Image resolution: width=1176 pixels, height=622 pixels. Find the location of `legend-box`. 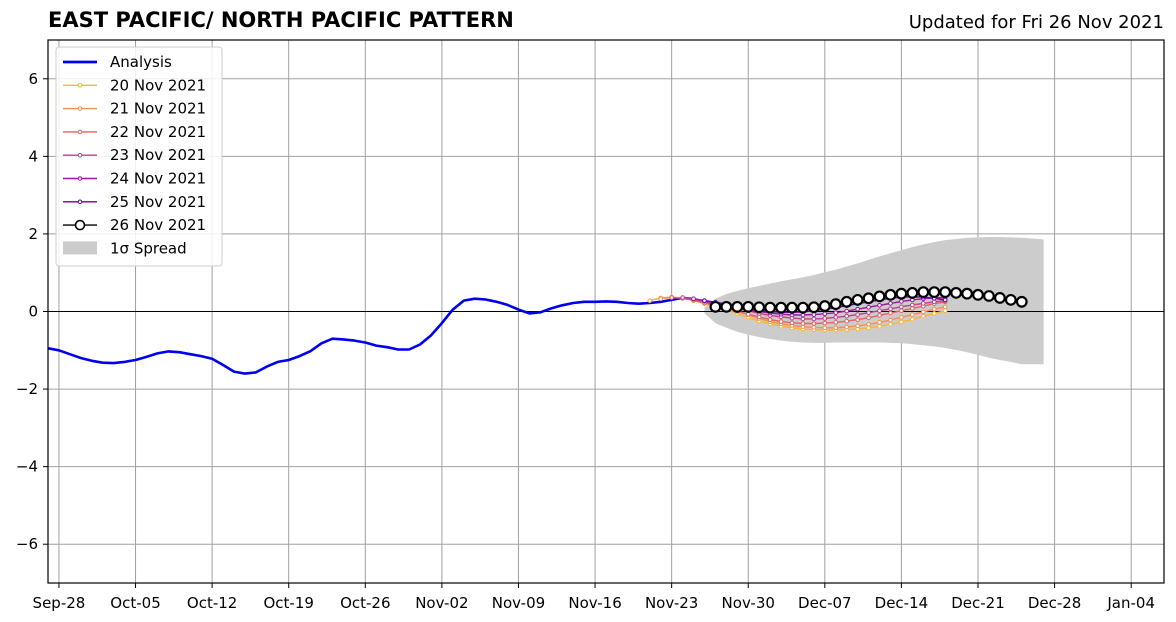

legend-box is located at coordinates (139, 156).